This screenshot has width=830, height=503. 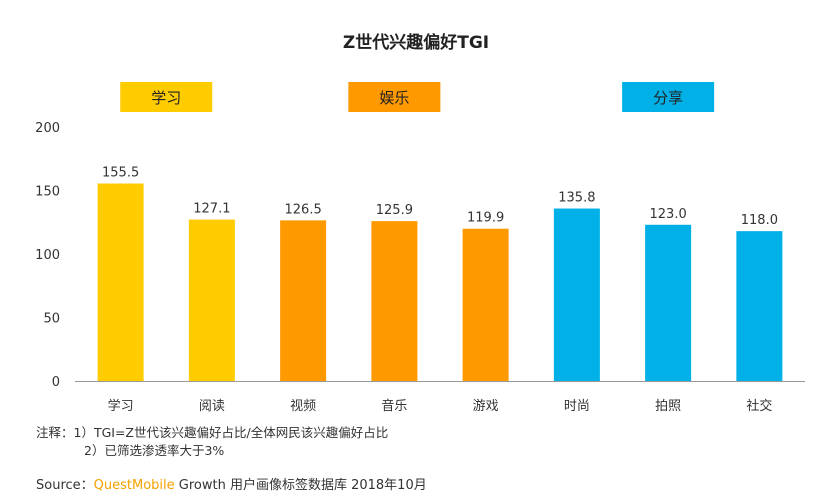 What do you see at coordinates (577, 406) in the screenshot?
I see `x-tick-label: 时尚` at bounding box center [577, 406].